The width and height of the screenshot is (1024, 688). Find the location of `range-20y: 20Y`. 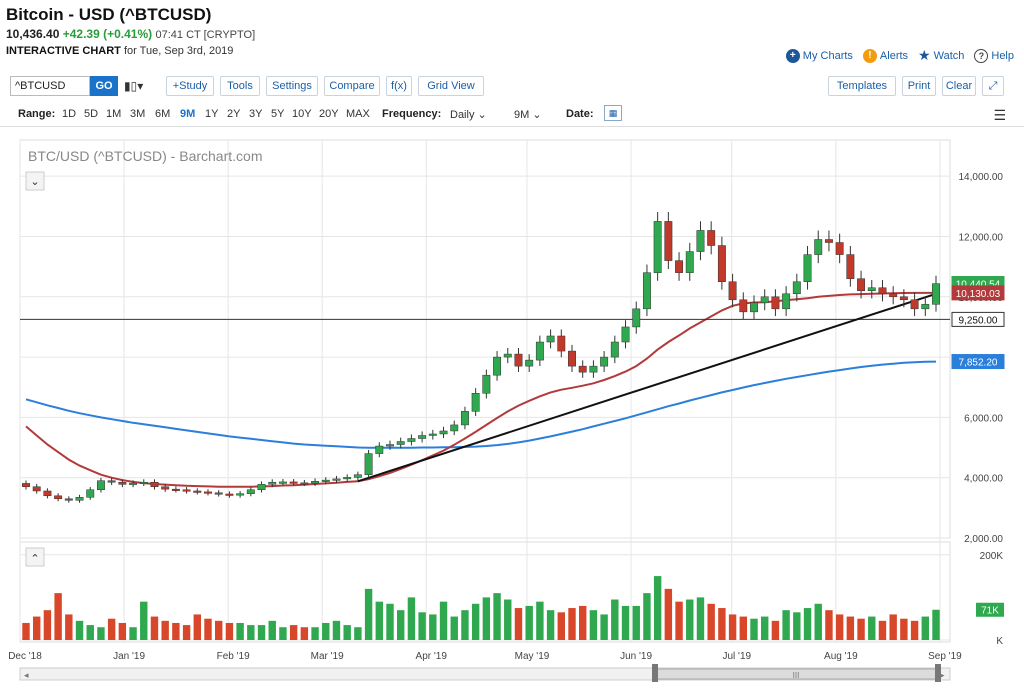

range-20y: 20Y is located at coordinates (329, 114).